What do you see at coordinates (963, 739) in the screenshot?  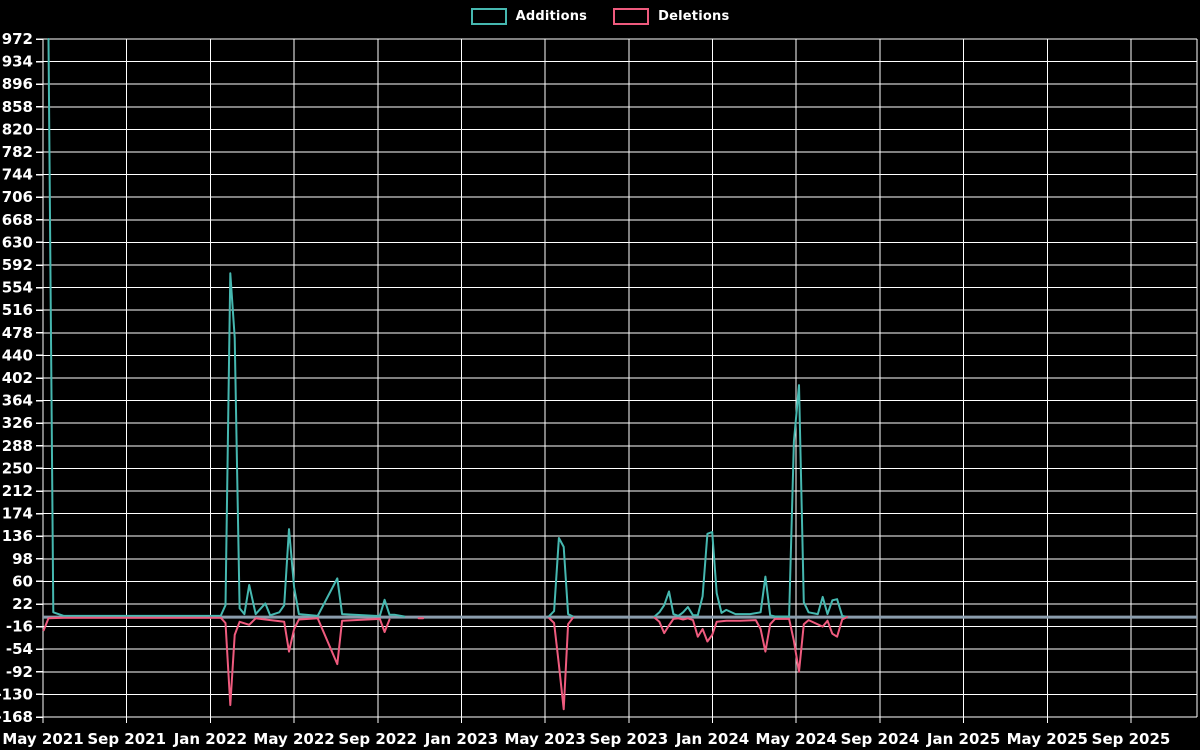 I see `x-tick-label: Jan 2025` at bounding box center [963, 739].